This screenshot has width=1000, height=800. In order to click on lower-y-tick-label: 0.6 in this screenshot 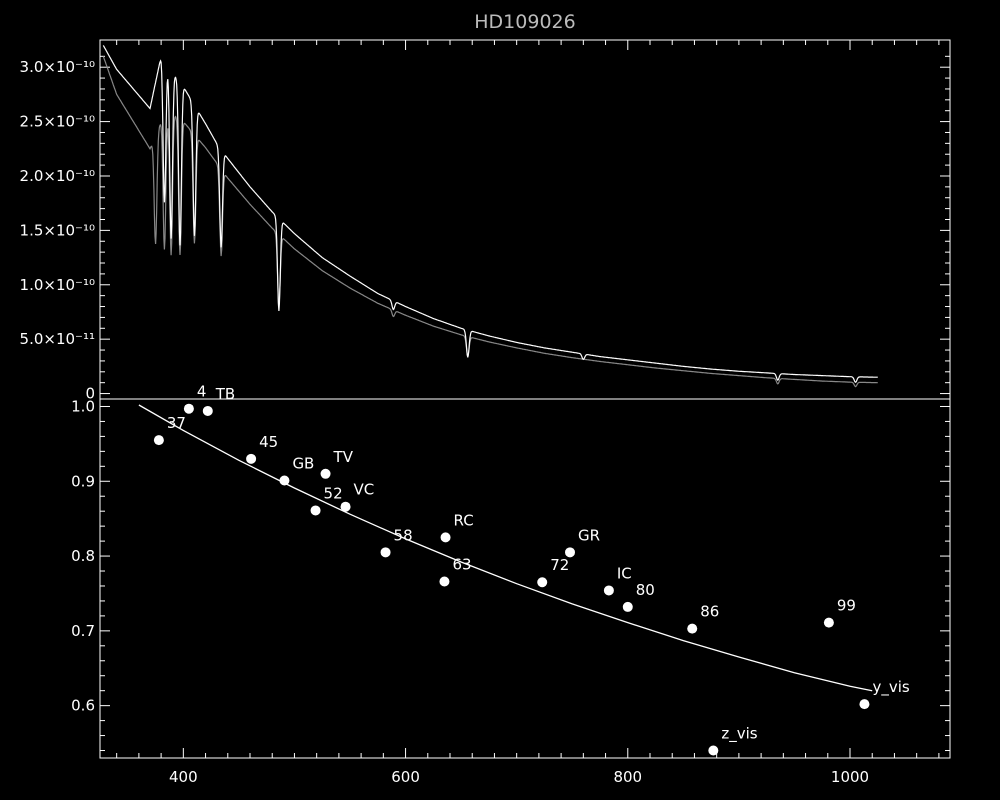, I will do `click(83, 706)`.